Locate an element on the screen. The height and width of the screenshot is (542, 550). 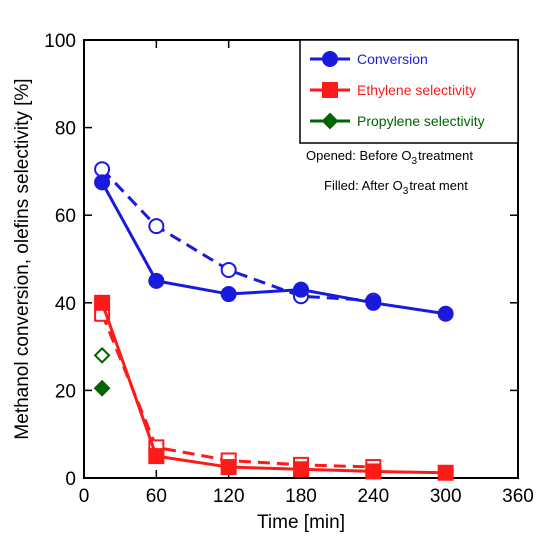
legend-item: Conversion is located at coordinates (369, 59).